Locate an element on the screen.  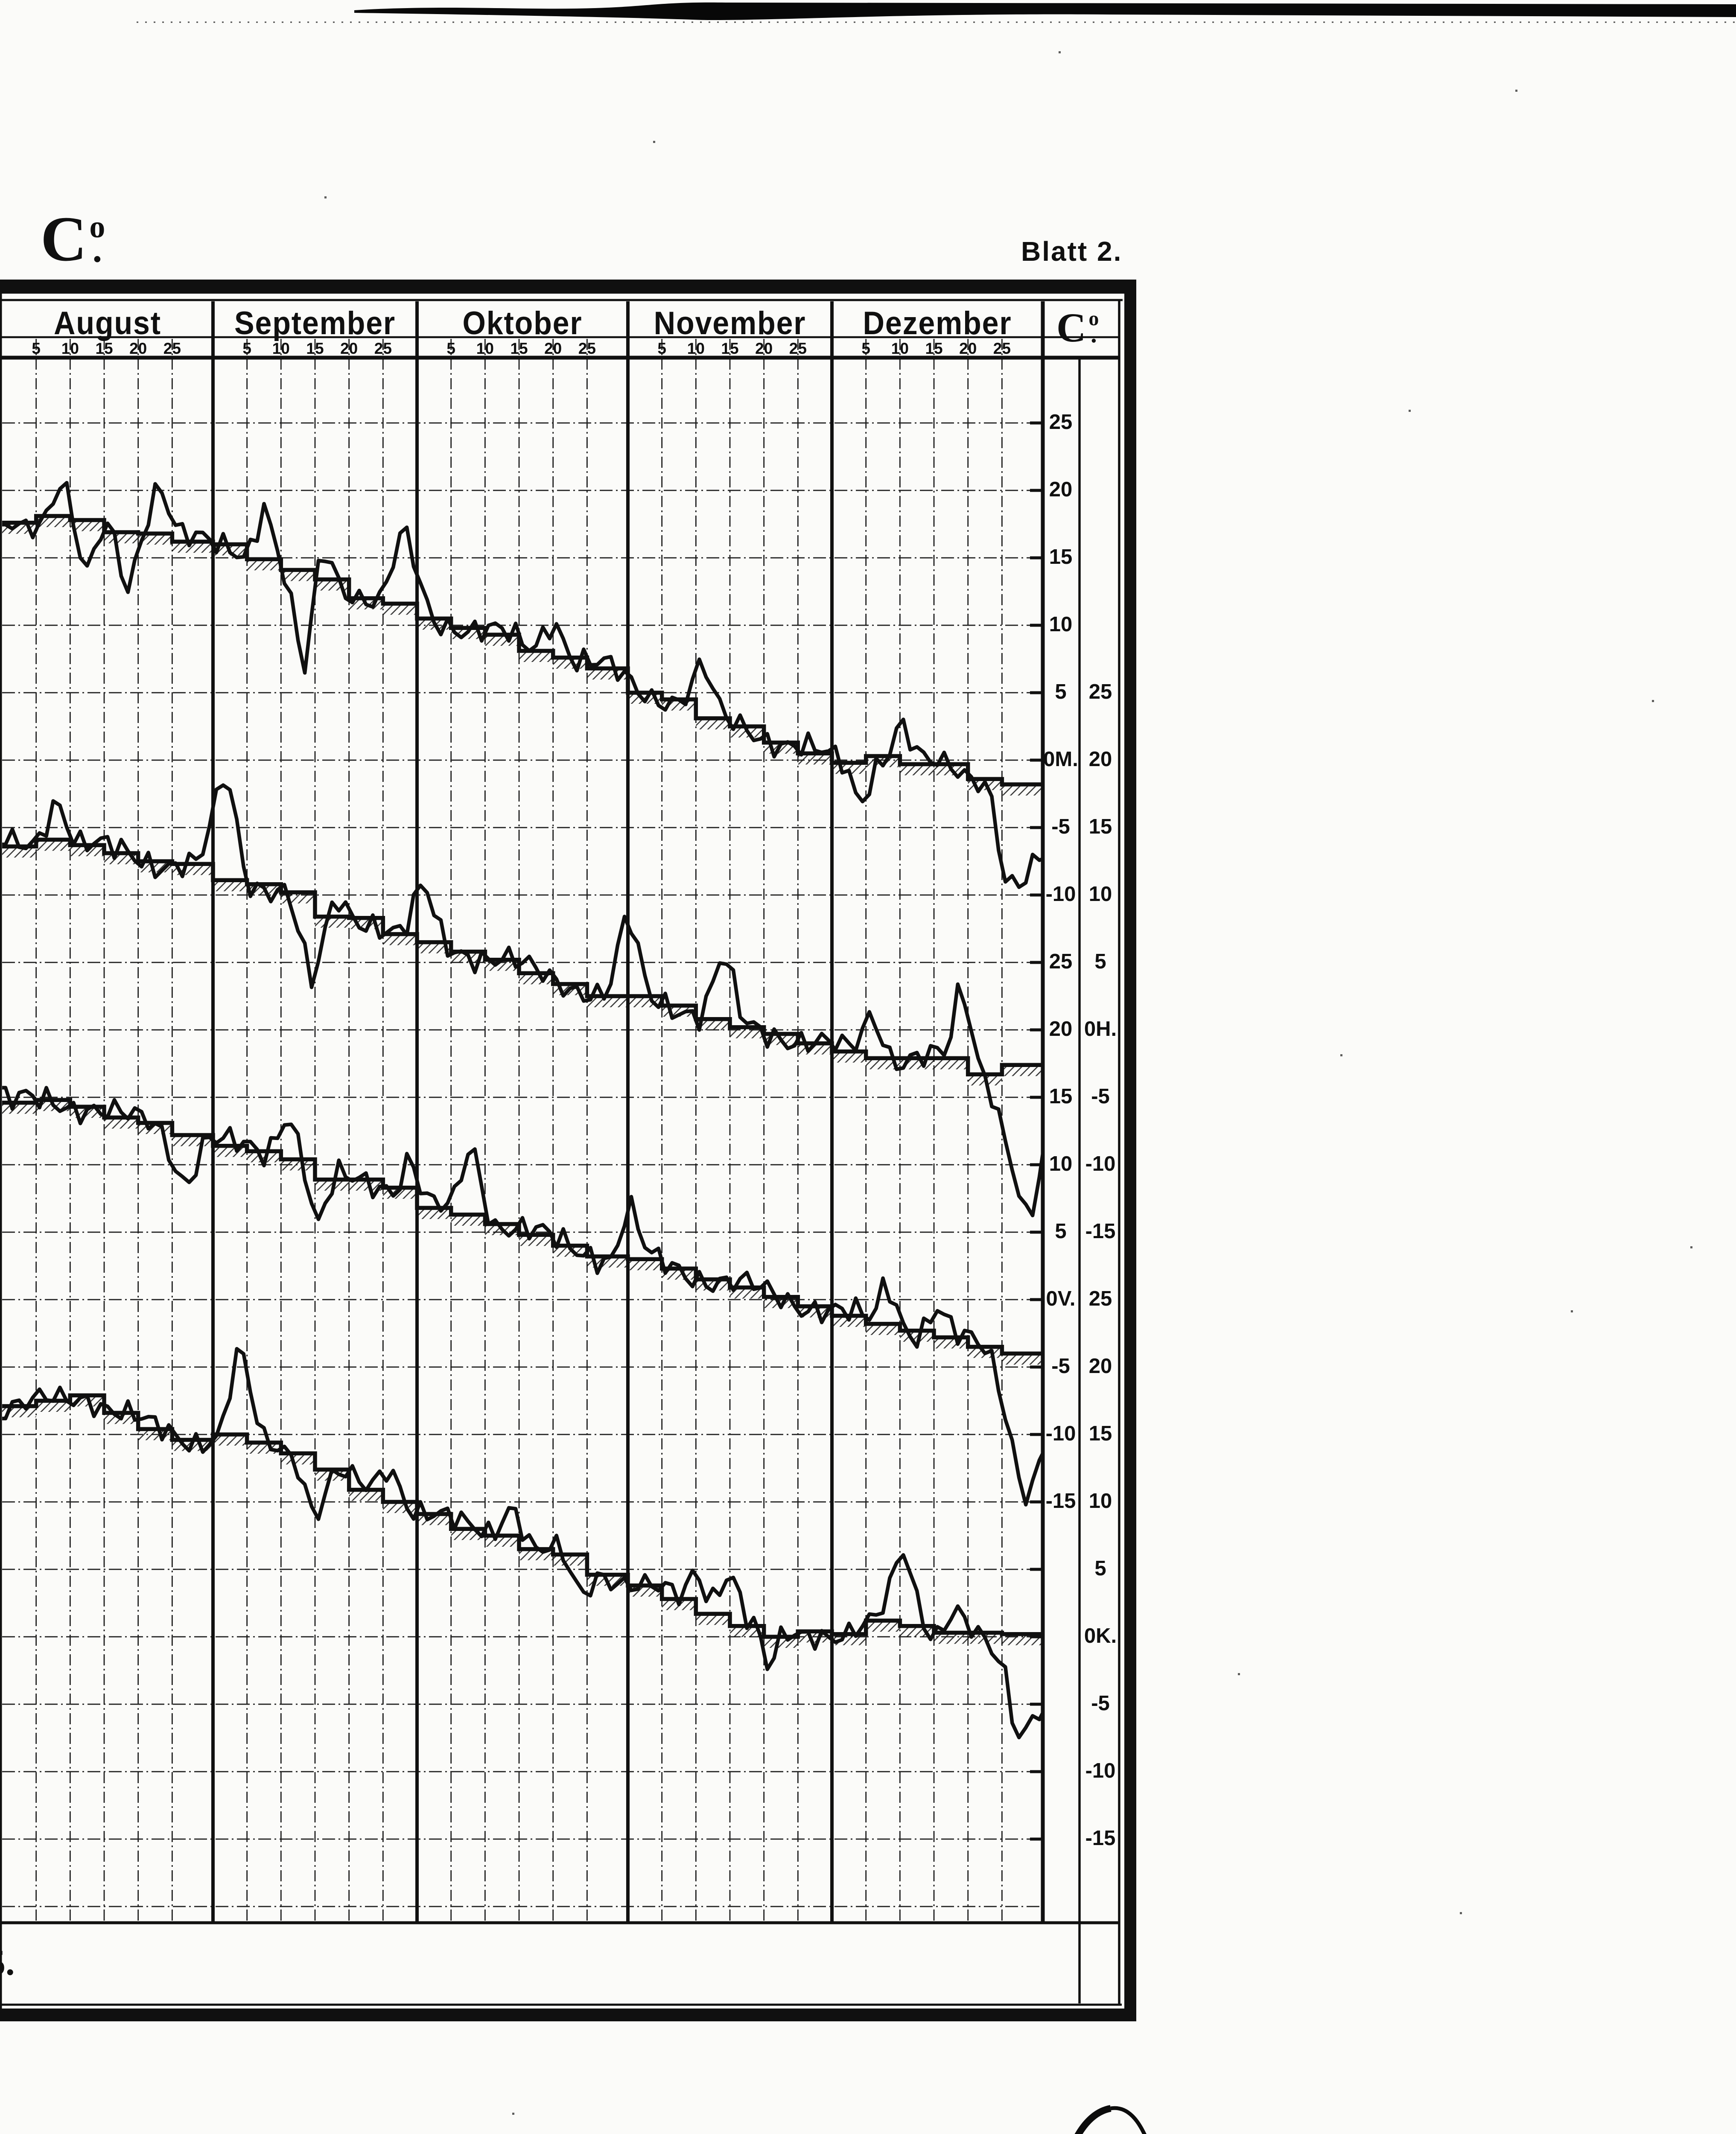
month-label: September is located at coordinates (315, 323).